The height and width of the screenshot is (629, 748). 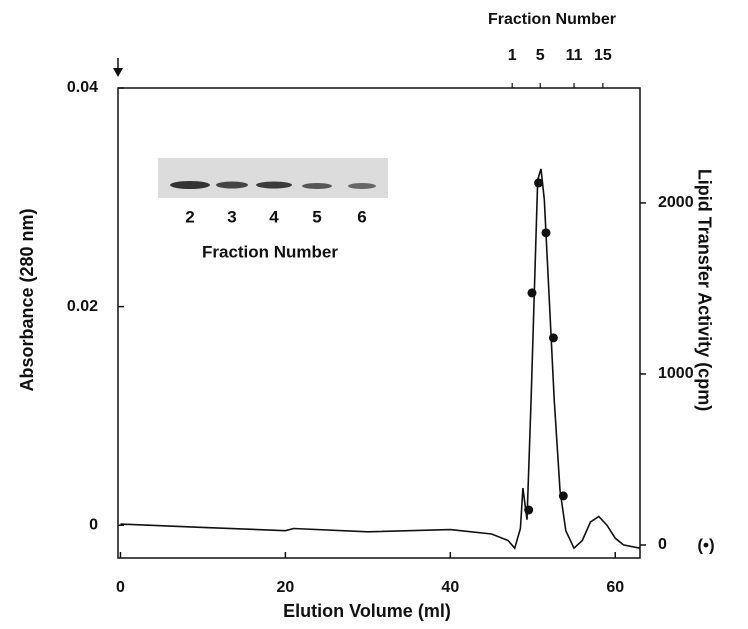 What do you see at coordinates (93, 524) in the screenshot?
I see `y-tick-label: 0` at bounding box center [93, 524].